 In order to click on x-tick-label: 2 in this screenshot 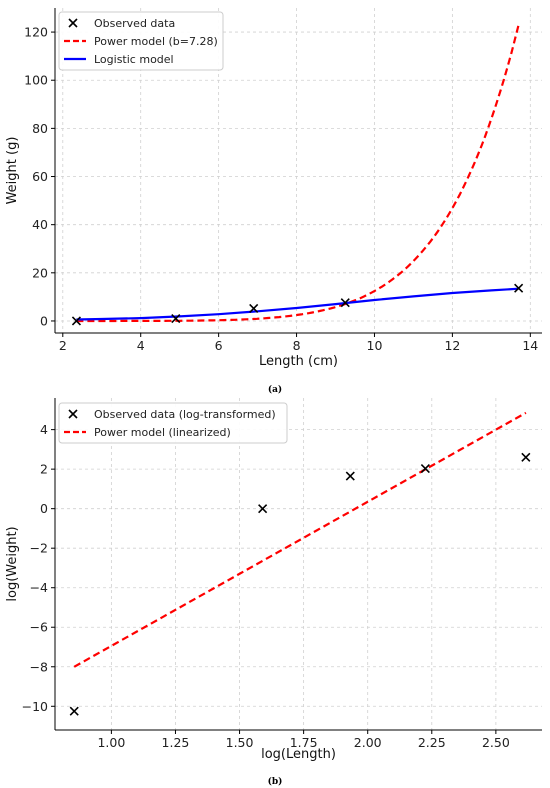, I will do `click(63, 345)`.